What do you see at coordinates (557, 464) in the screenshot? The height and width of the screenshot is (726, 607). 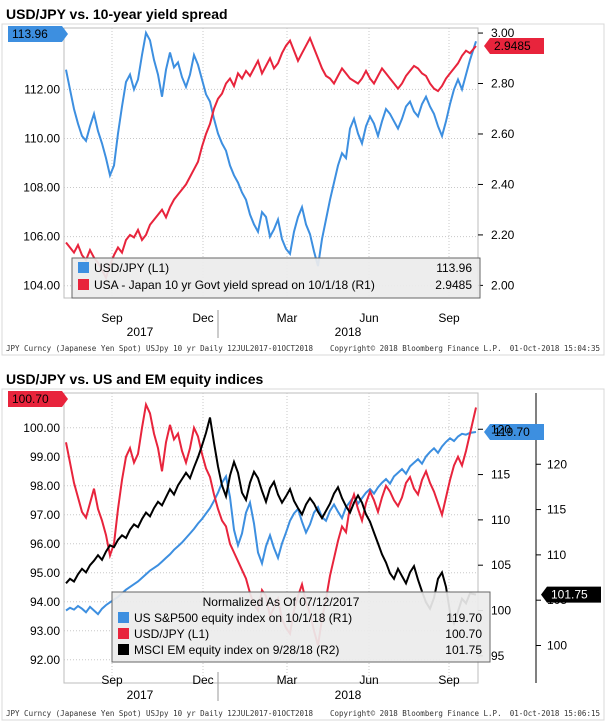 I see `right2-tick-label: 120` at bounding box center [557, 464].